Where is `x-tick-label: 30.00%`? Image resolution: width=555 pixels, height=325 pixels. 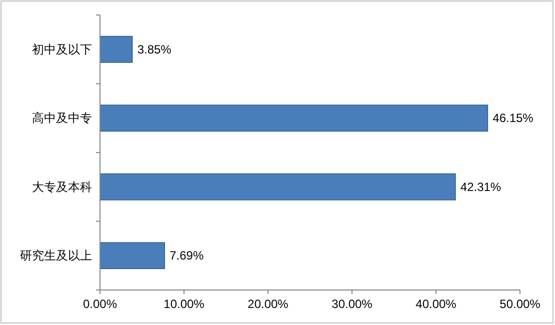
x-tick-label: 30.00% is located at coordinates (352, 304).